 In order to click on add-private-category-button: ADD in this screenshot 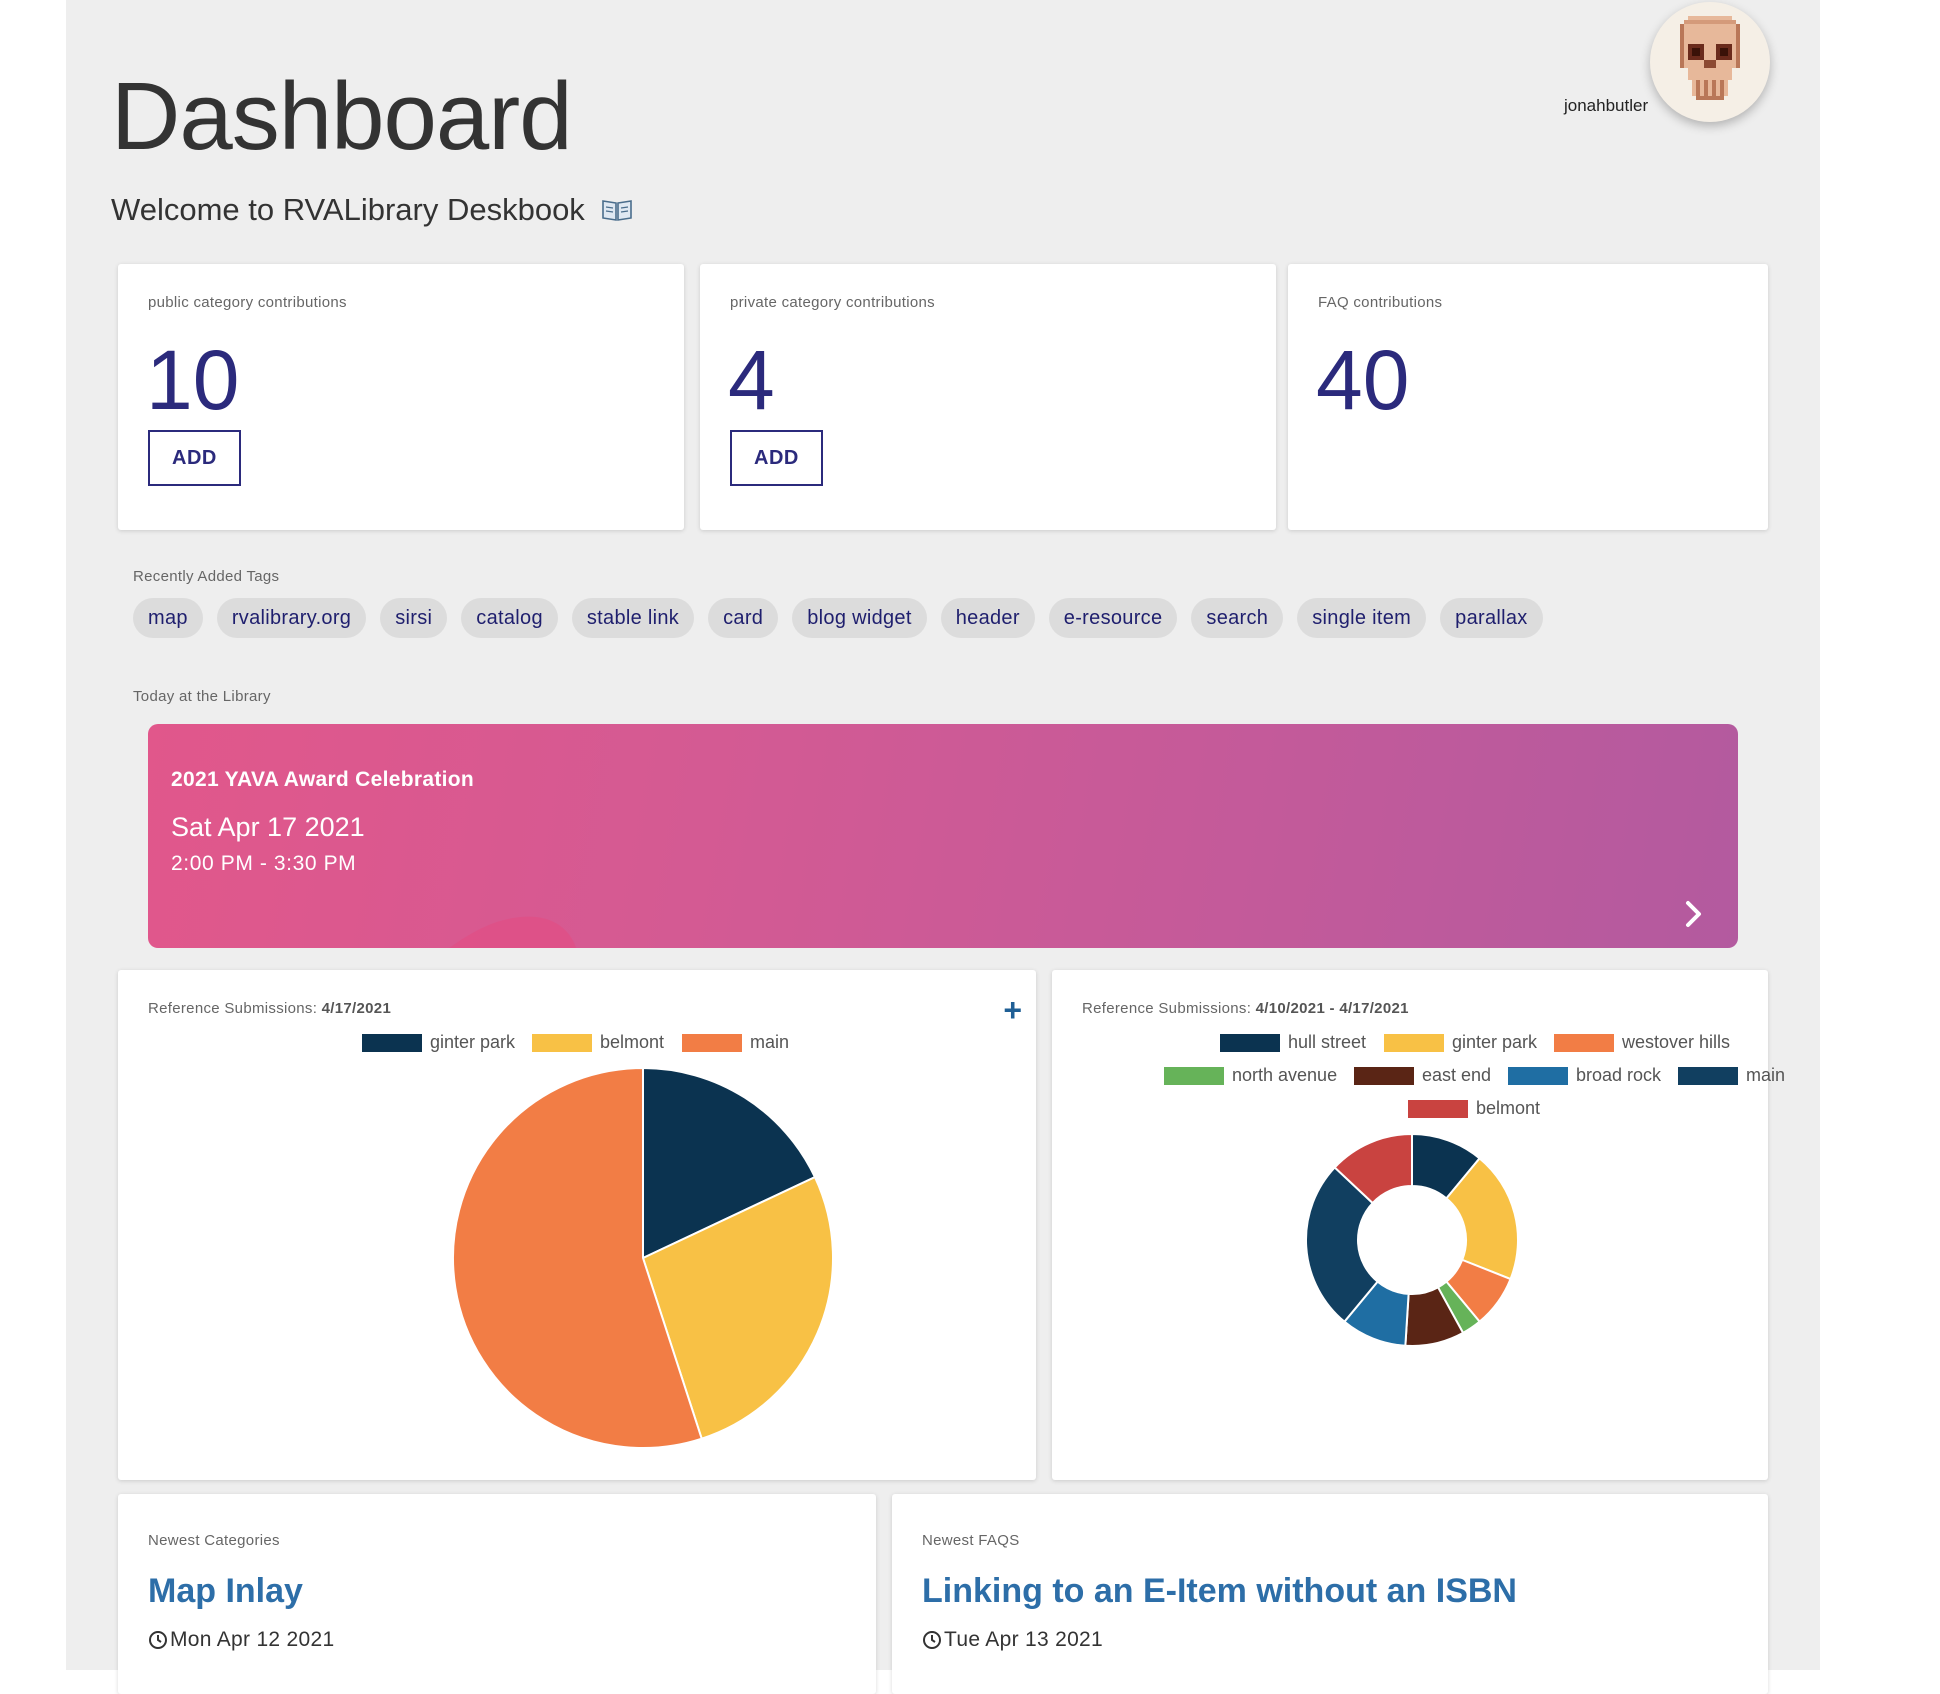, I will do `click(776, 458)`.